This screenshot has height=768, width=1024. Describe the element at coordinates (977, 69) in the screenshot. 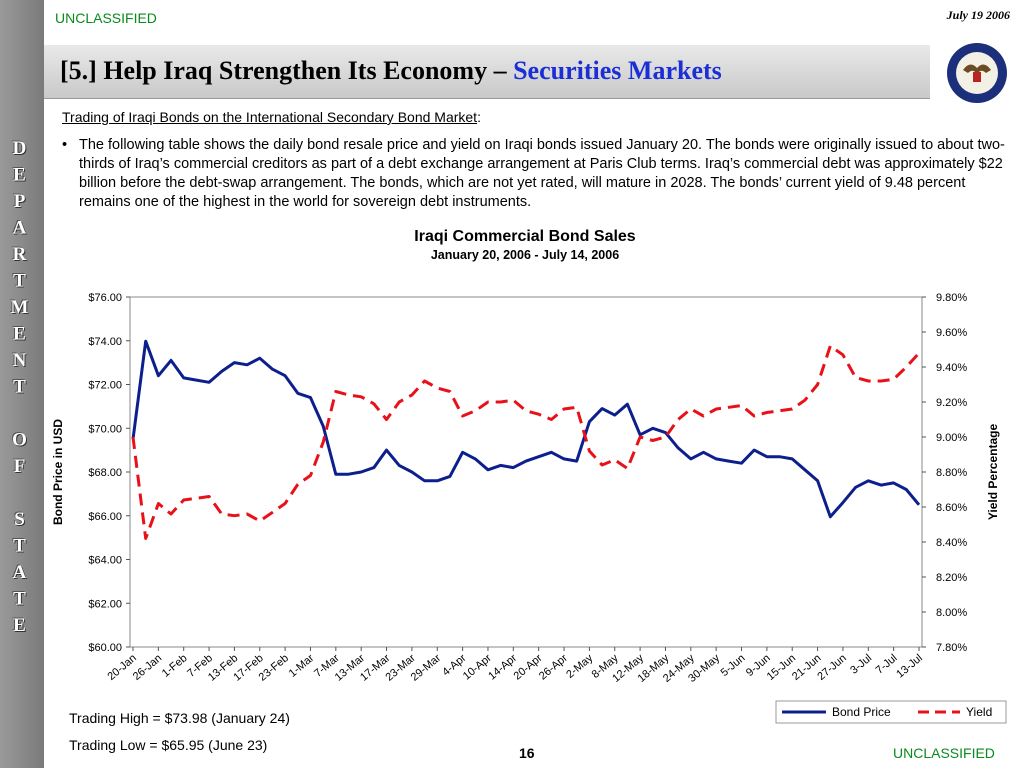

I see `seal-eagle` at that location.